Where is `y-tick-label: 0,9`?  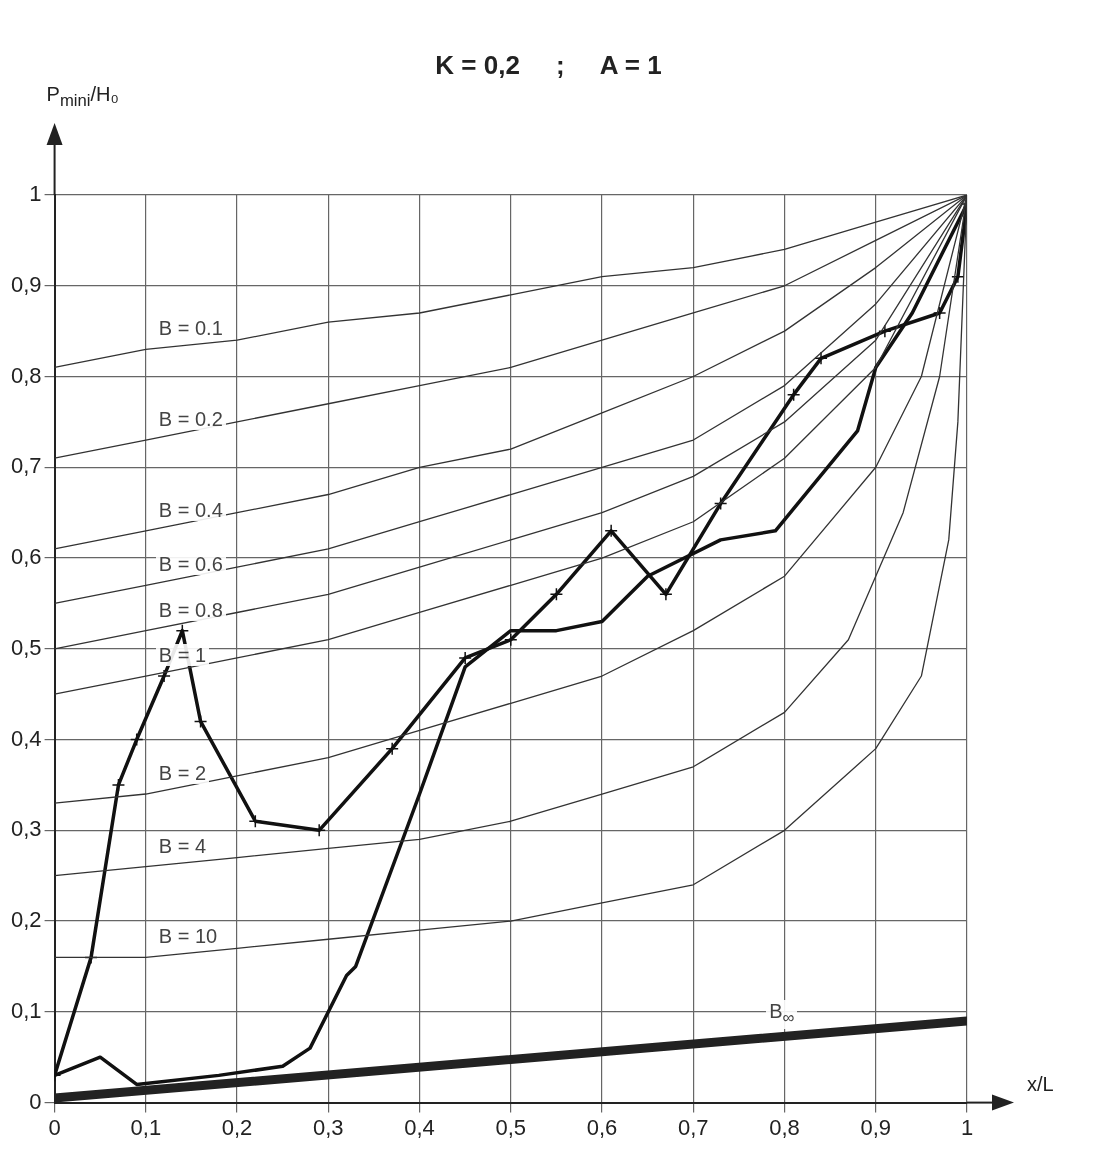 y-tick-label: 0,9 is located at coordinates (26, 284).